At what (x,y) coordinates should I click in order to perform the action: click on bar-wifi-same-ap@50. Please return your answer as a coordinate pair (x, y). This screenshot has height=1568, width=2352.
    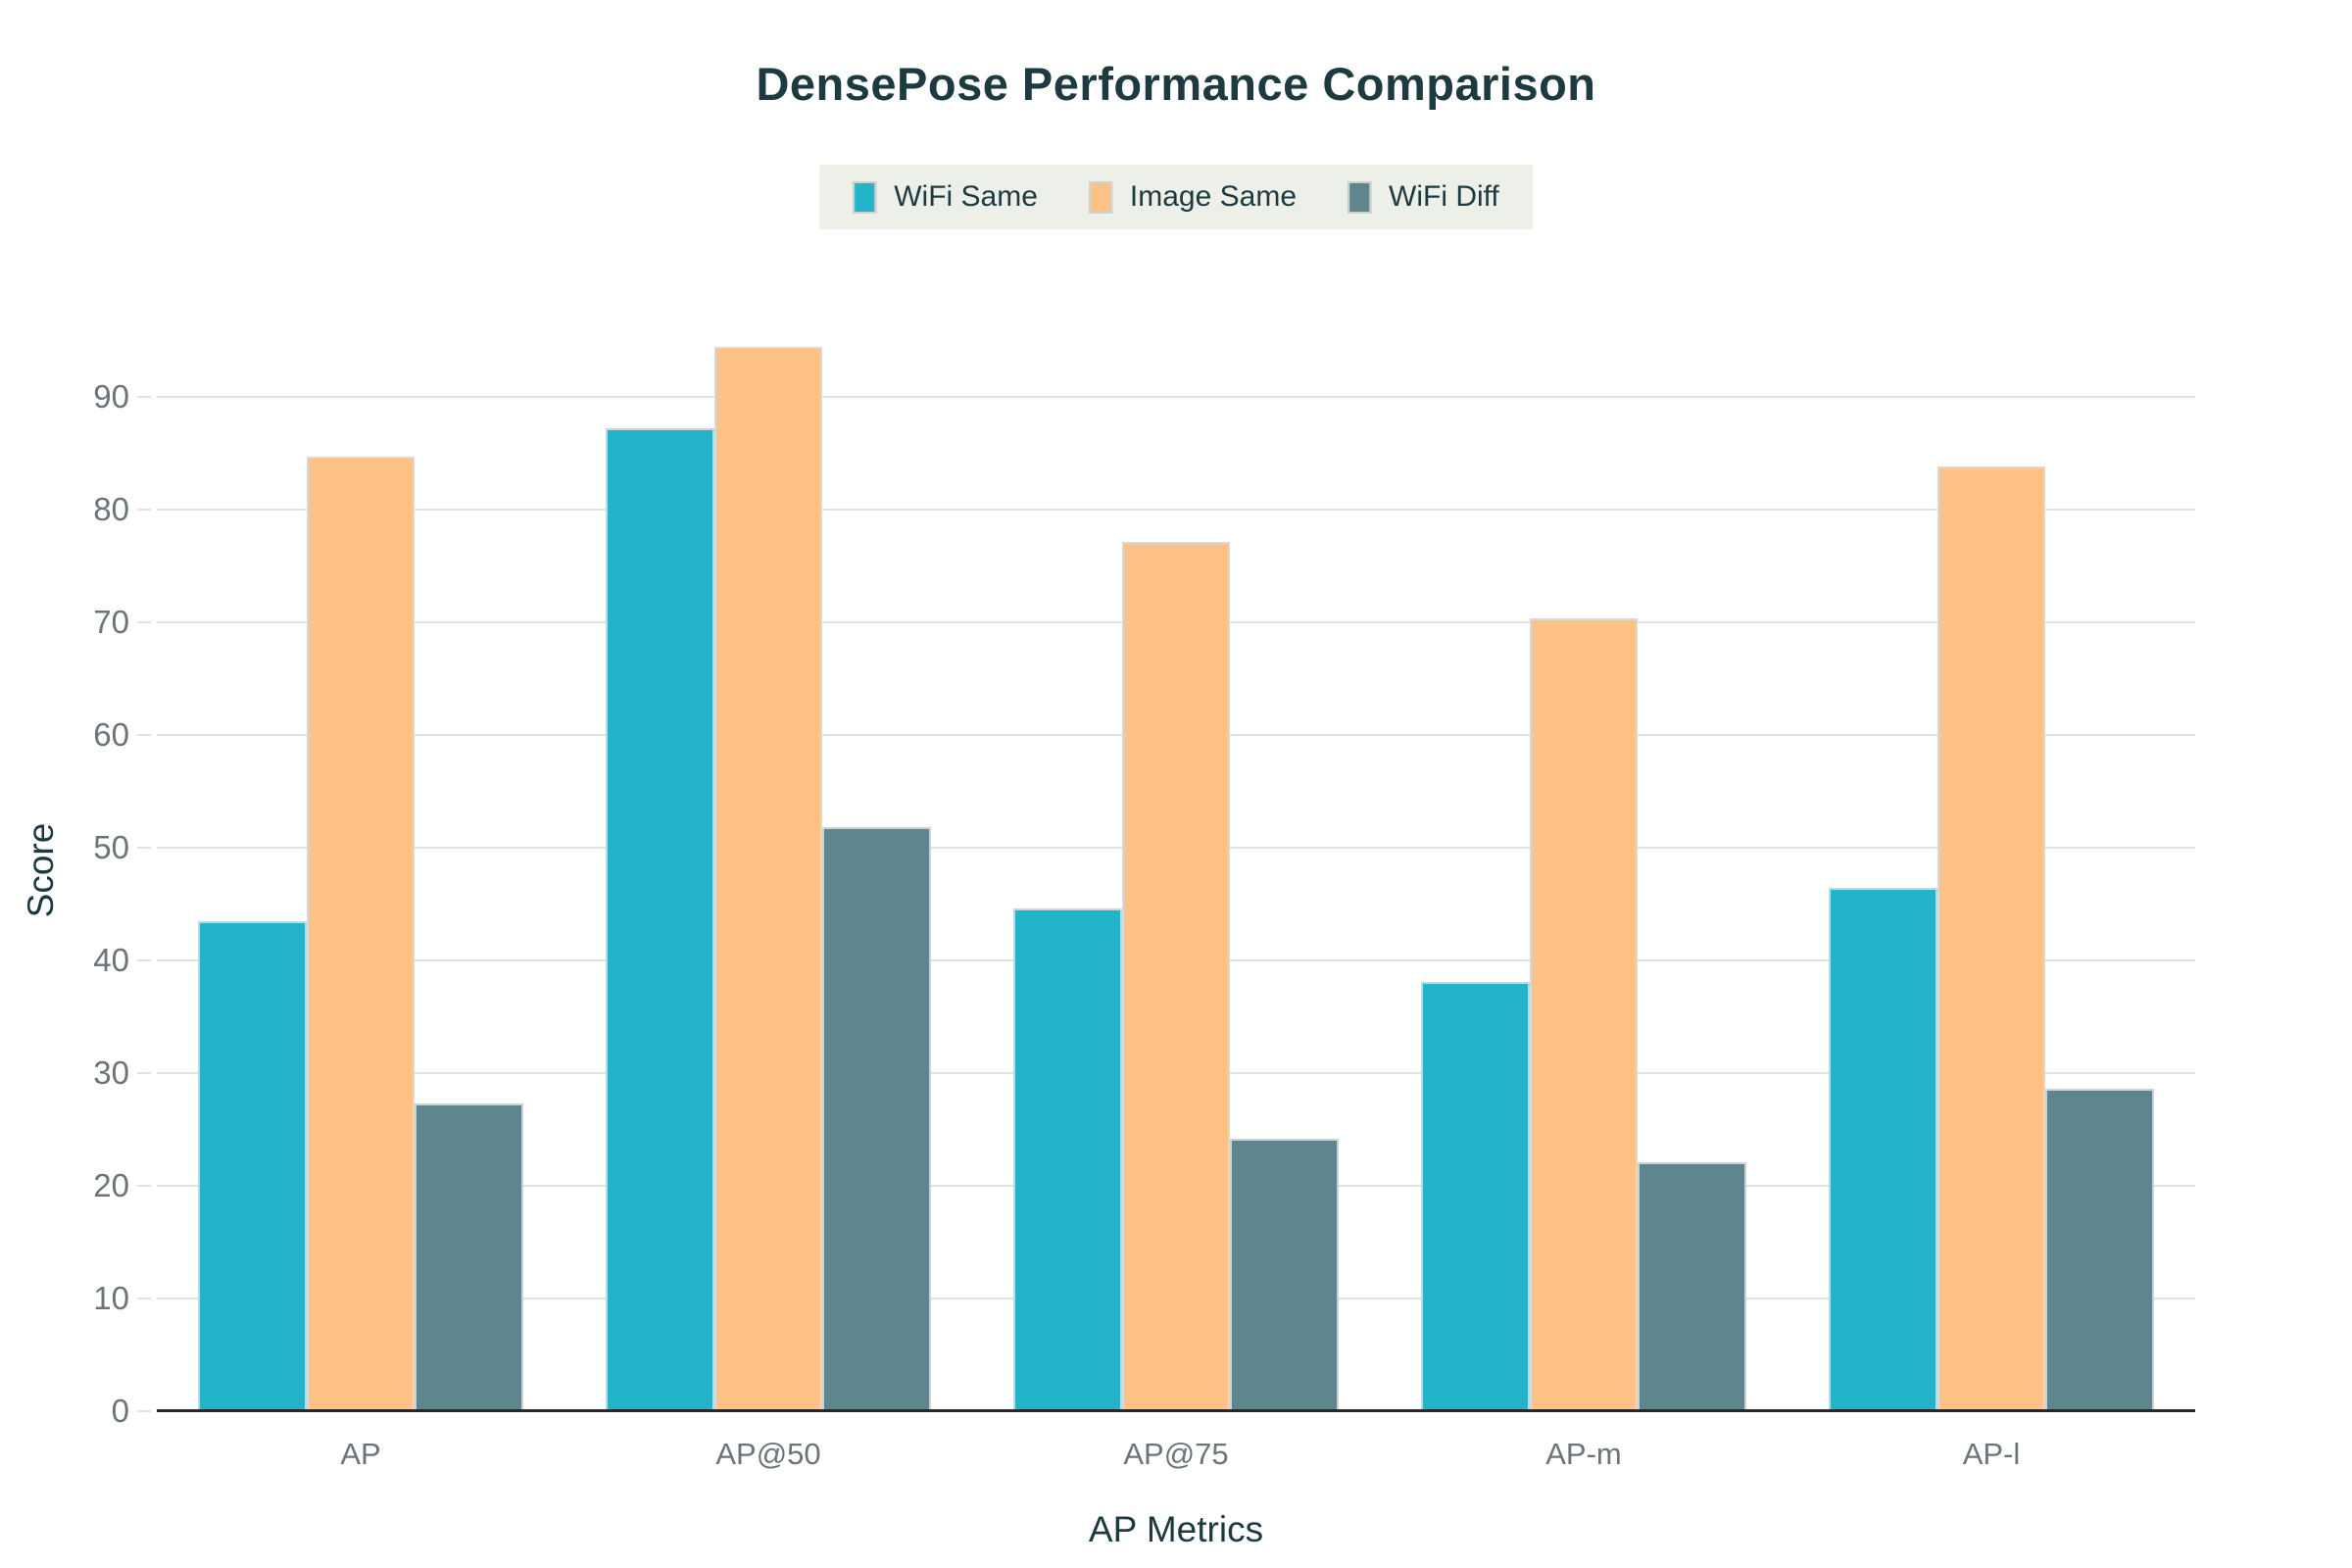
    Looking at the image, I should click on (659, 918).